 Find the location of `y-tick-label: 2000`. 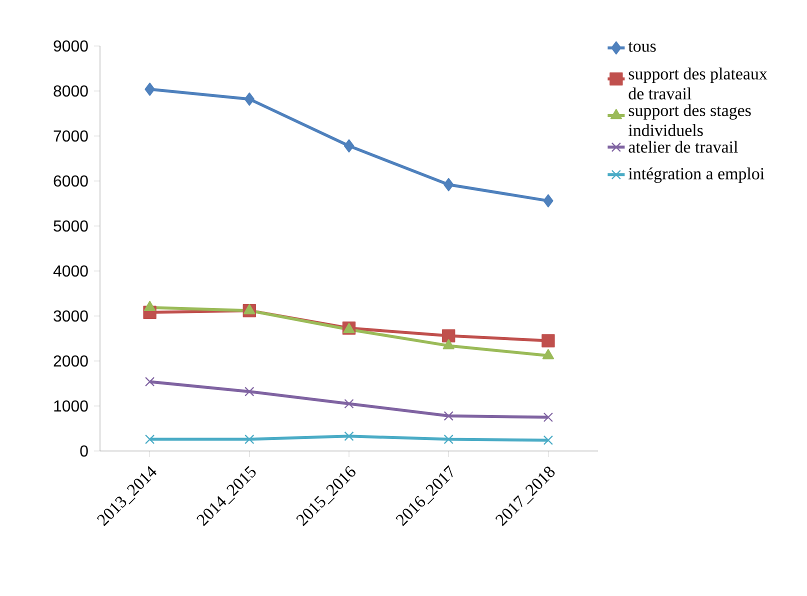

y-tick-label: 2000 is located at coordinates (71, 361).